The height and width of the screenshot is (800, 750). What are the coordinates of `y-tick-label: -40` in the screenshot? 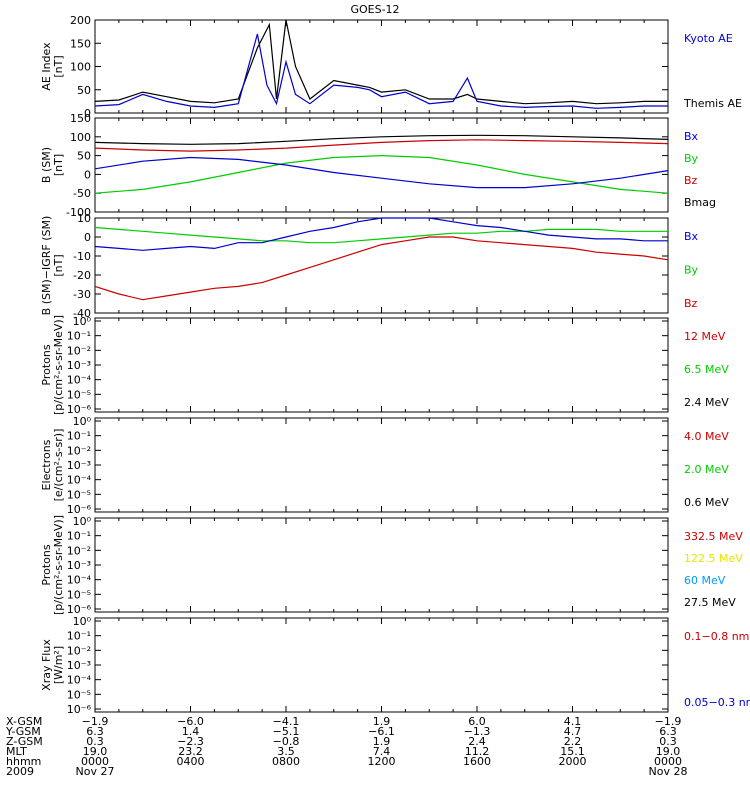 It's located at (82, 313).